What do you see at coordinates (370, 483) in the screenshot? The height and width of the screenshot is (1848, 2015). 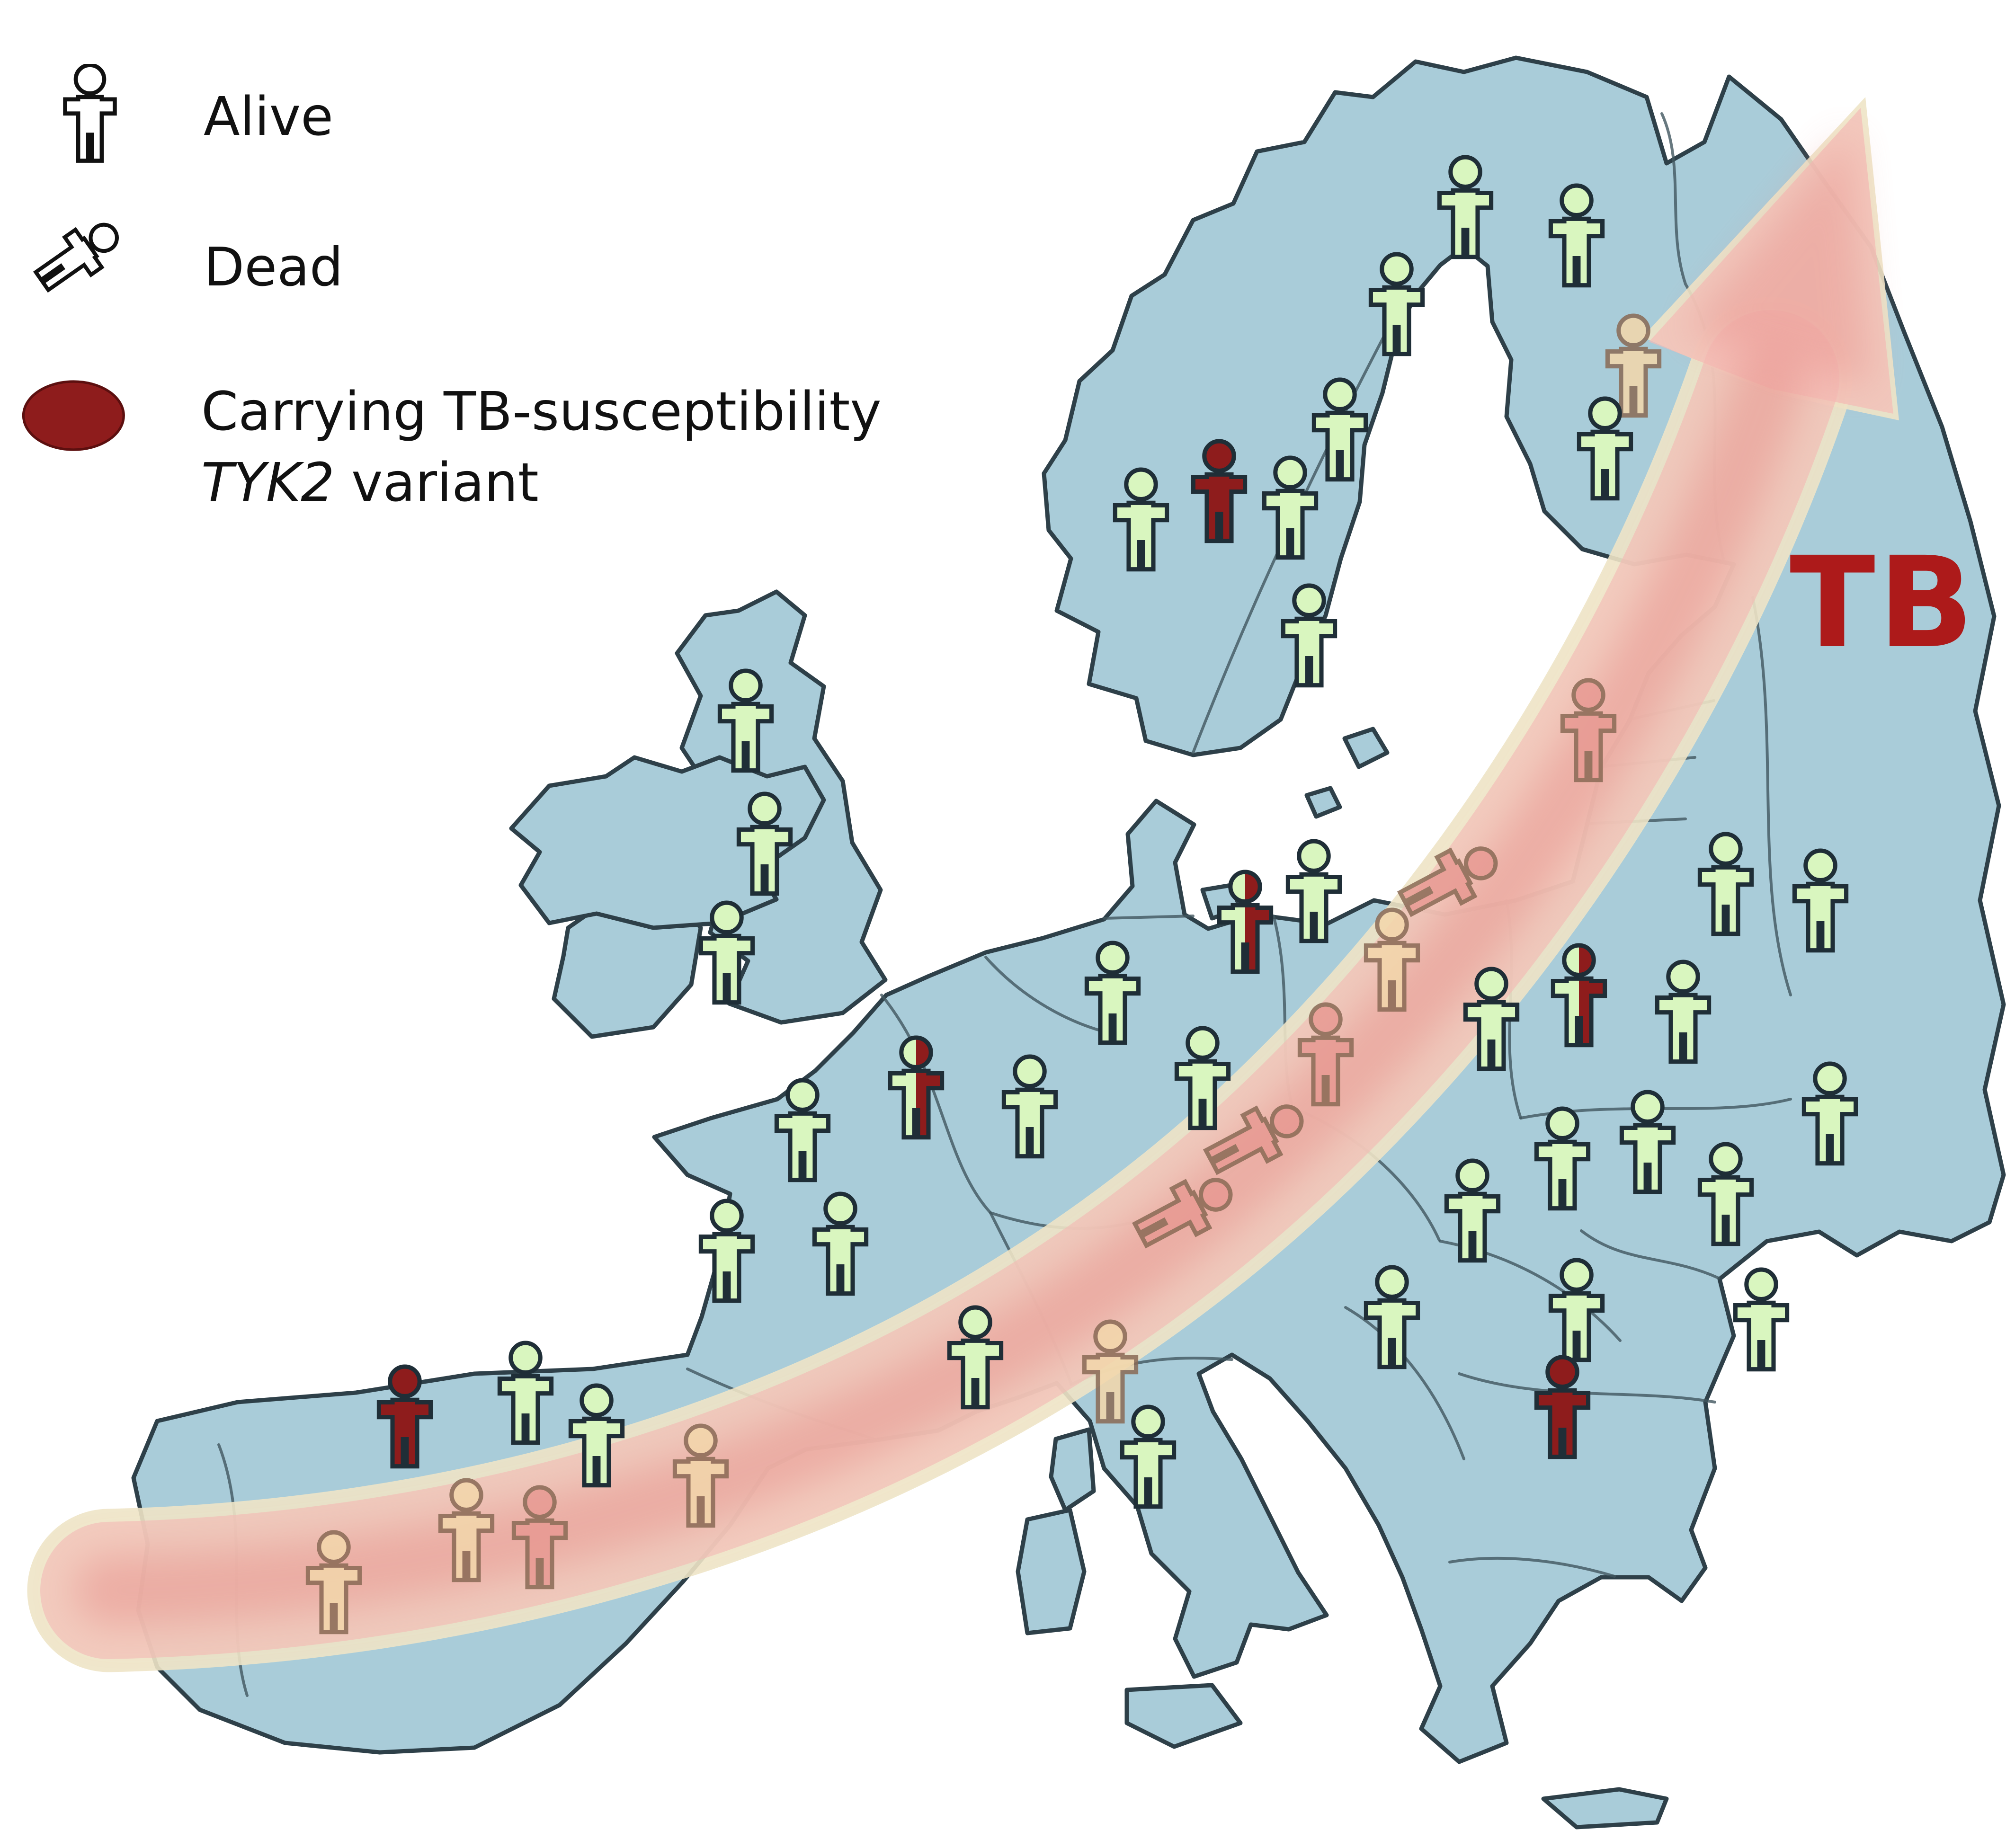 I see `legend-carrier-line2: TYK2 variant` at bounding box center [370, 483].